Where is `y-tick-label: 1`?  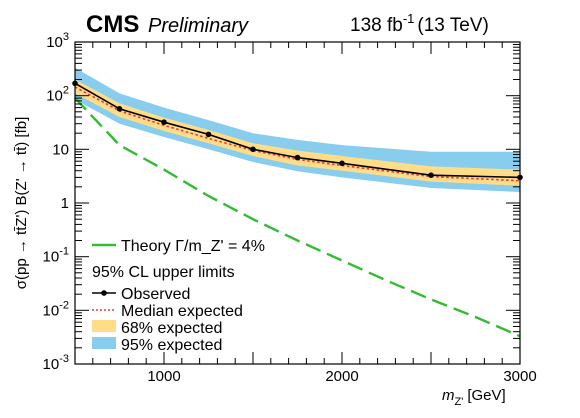 y-tick-label: 1 is located at coordinates (65, 203).